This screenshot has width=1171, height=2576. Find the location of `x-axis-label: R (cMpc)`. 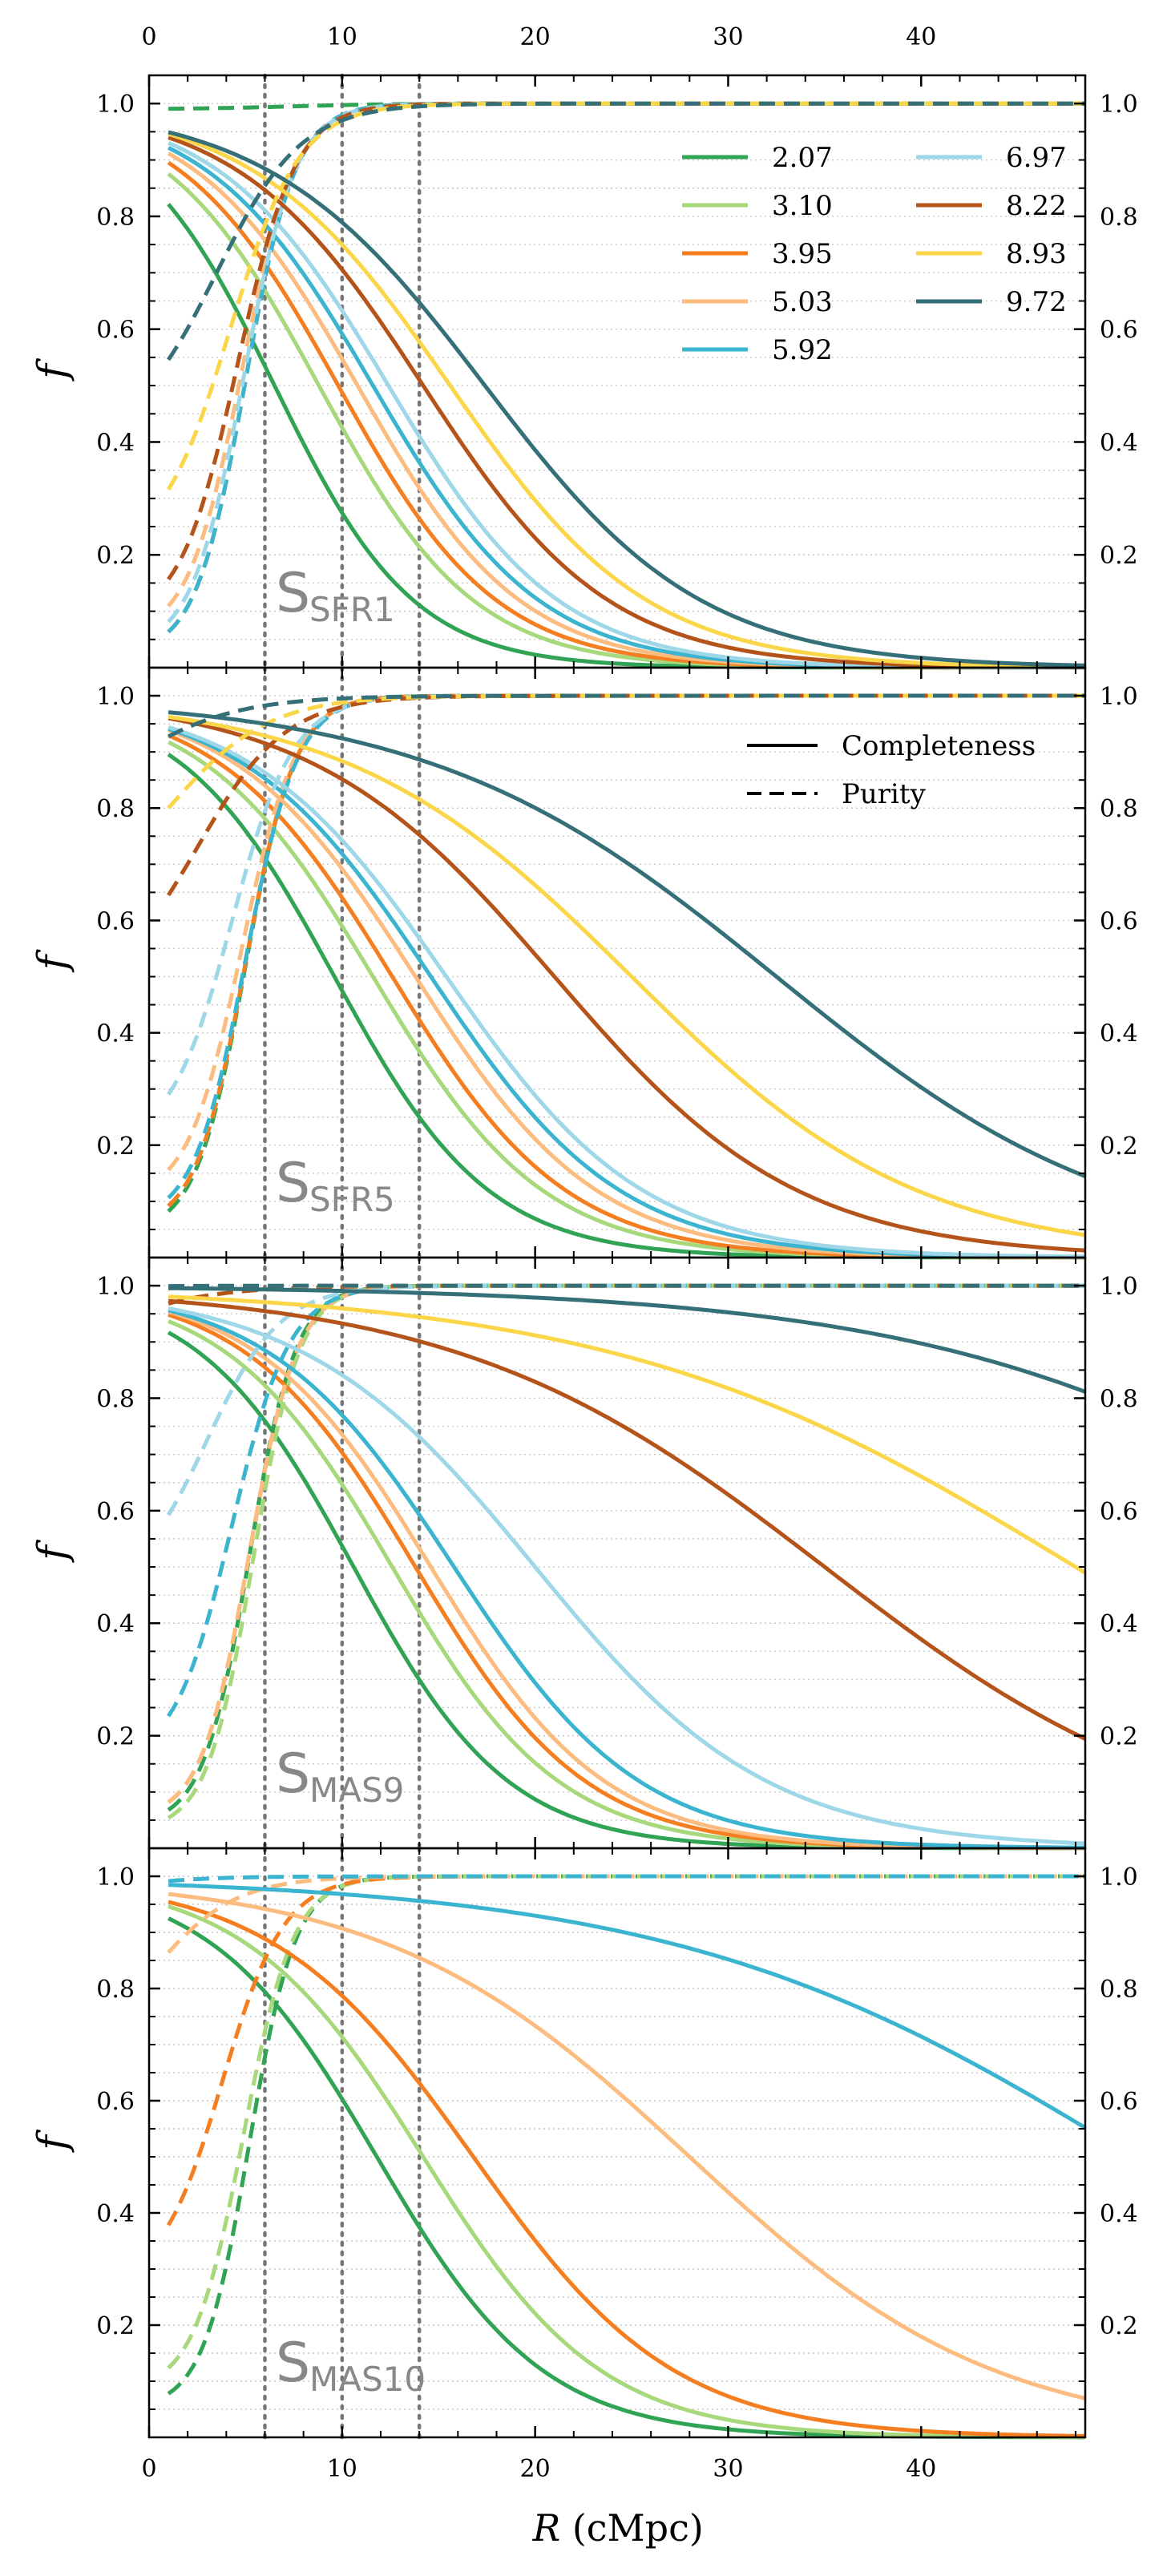

x-axis-label: R (cMpc) is located at coordinates (618, 2528).